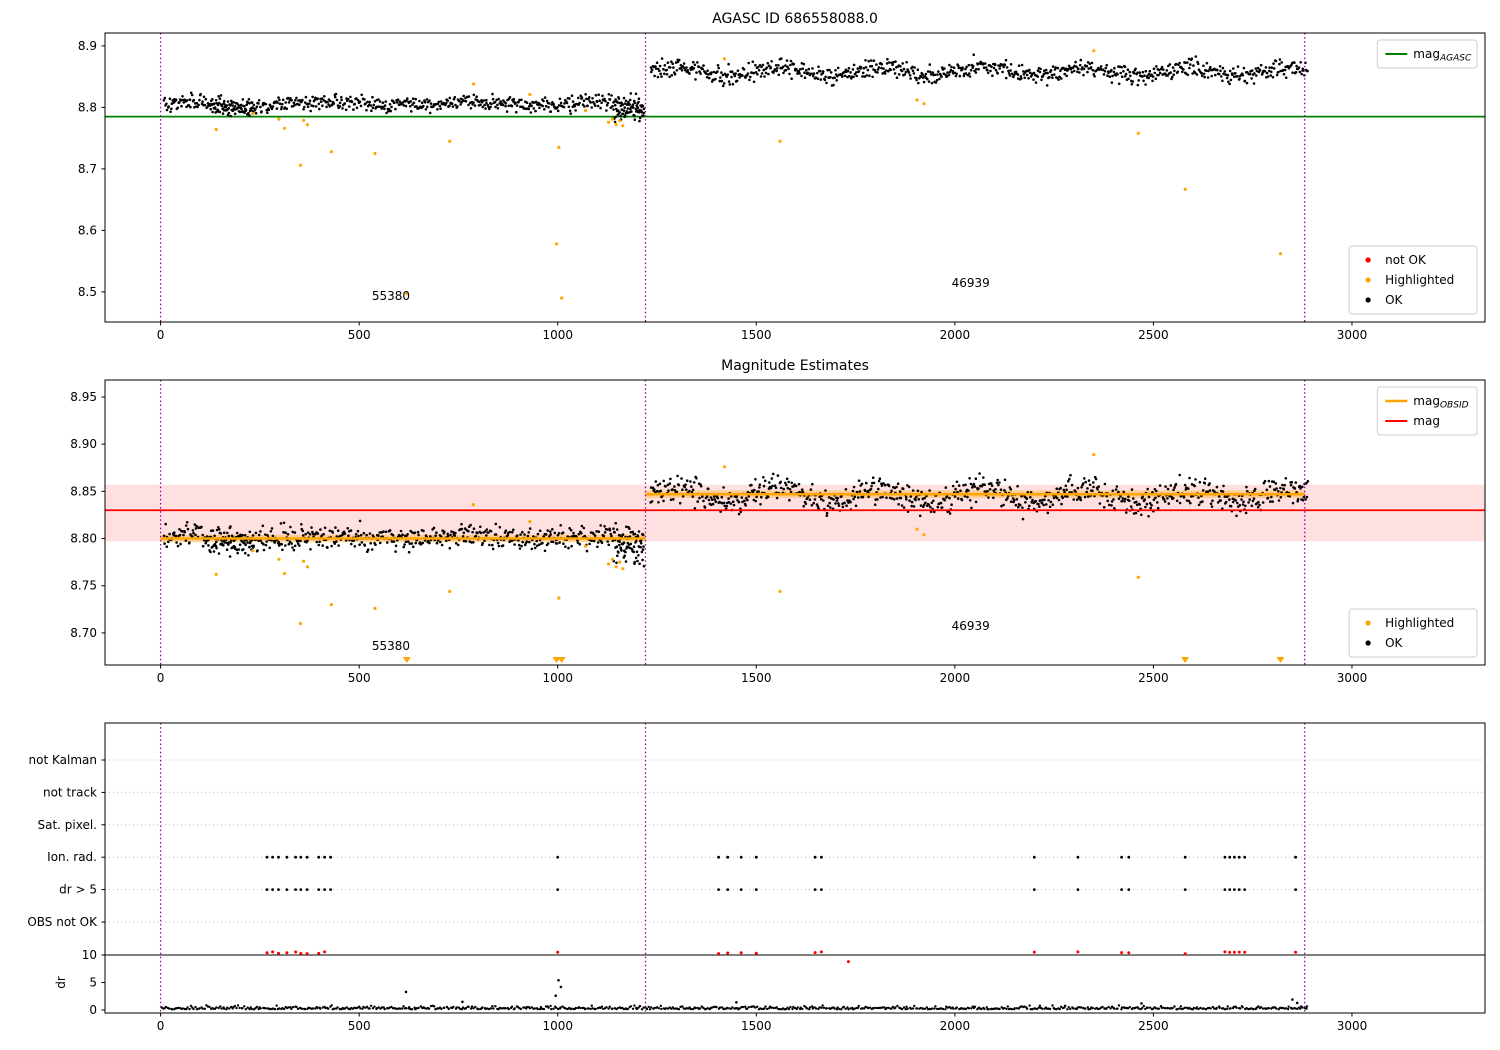  I want to click on y-tick-label: 8.6, so click(87, 230).